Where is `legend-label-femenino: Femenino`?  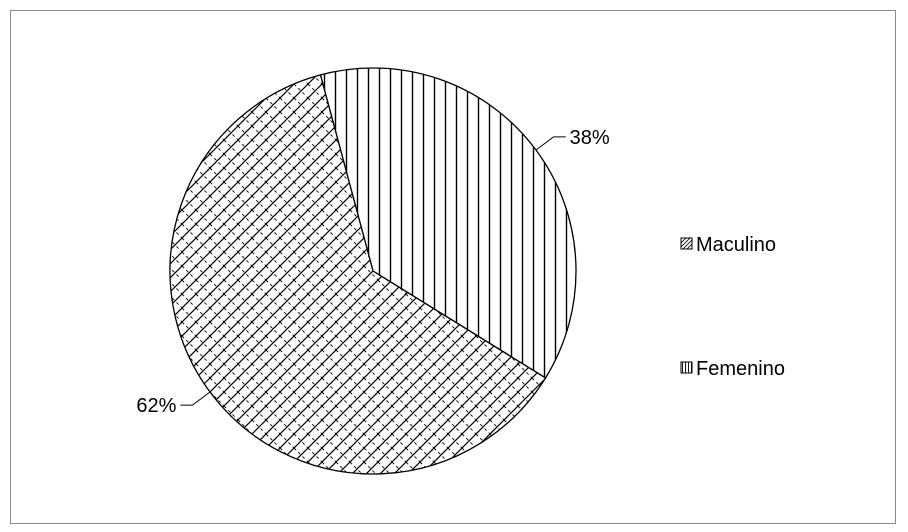
legend-label-femenino: Femenino is located at coordinates (740, 369).